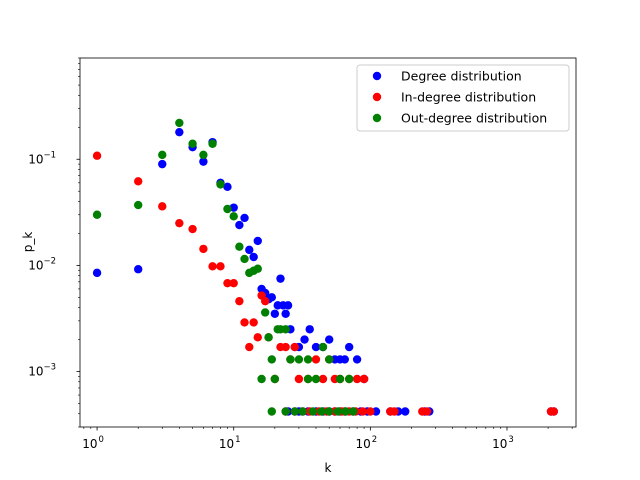 The image size is (640, 480). What do you see at coordinates (42, 371) in the screenshot?
I see `y-tick-label: 10⁻³` at bounding box center [42, 371].